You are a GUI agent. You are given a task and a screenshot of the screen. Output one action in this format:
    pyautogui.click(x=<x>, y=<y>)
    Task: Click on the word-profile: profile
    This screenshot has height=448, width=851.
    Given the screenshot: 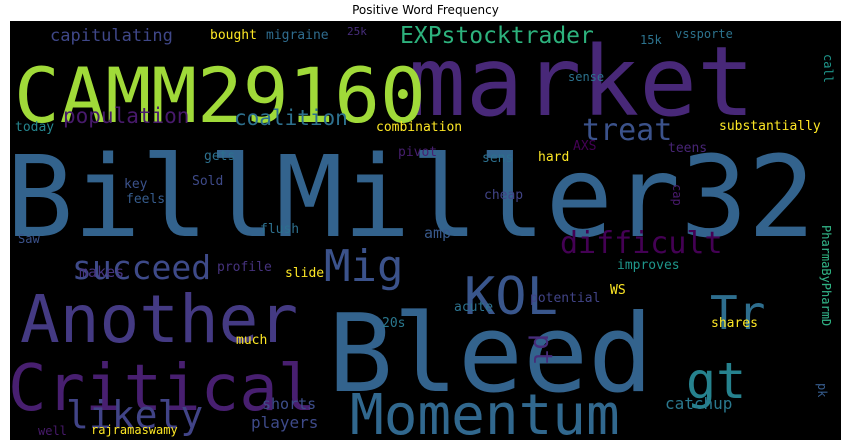 What is the action you would take?
    pyautogui.click(x=244, y=267)
    